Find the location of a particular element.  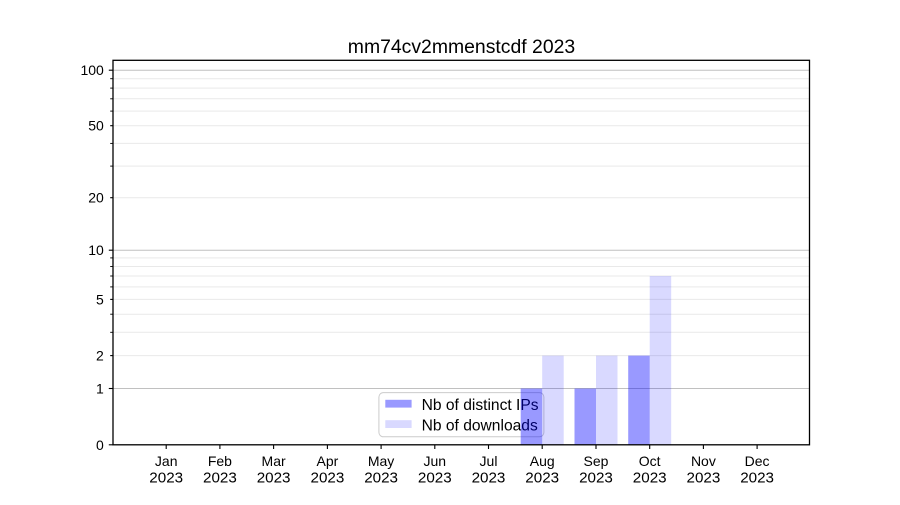

svg-text: 2 is located at coordinates (100, 356).